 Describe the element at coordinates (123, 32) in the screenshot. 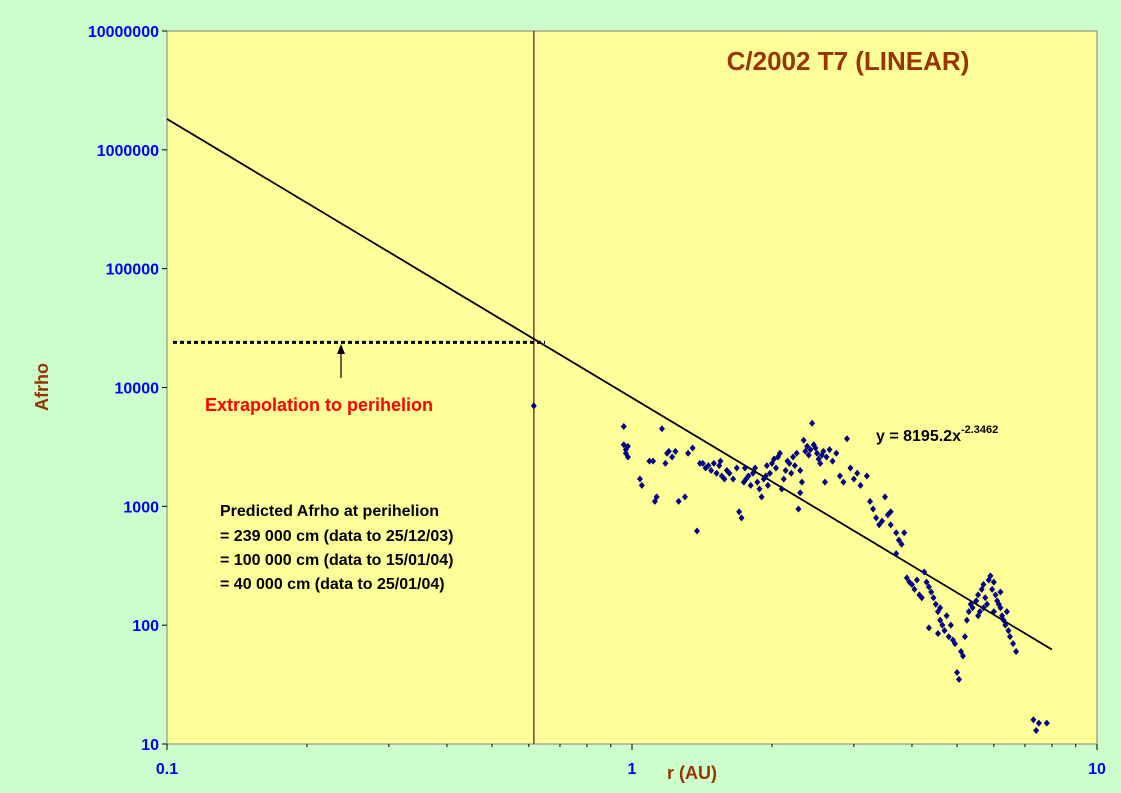

I see `y-tick-label: 10000000` at that location.